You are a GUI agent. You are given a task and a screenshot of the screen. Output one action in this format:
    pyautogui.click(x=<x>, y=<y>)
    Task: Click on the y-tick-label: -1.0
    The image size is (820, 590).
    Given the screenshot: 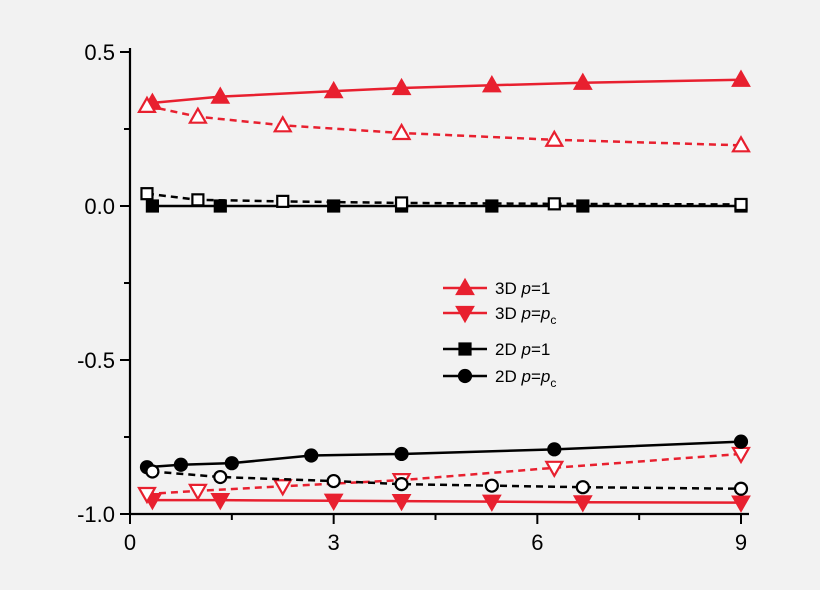 What is the action you would take?
    pyautogui.click(x=96, y=514)
    